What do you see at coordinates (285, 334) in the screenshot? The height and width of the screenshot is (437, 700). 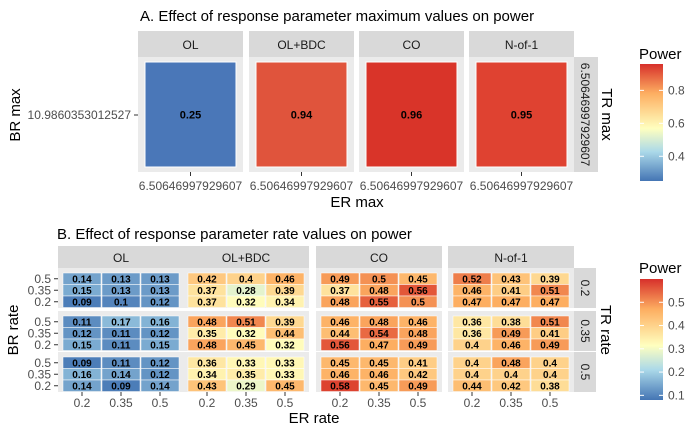 I see `cell-value-label: 0.44` at bounding box center [285, 334].